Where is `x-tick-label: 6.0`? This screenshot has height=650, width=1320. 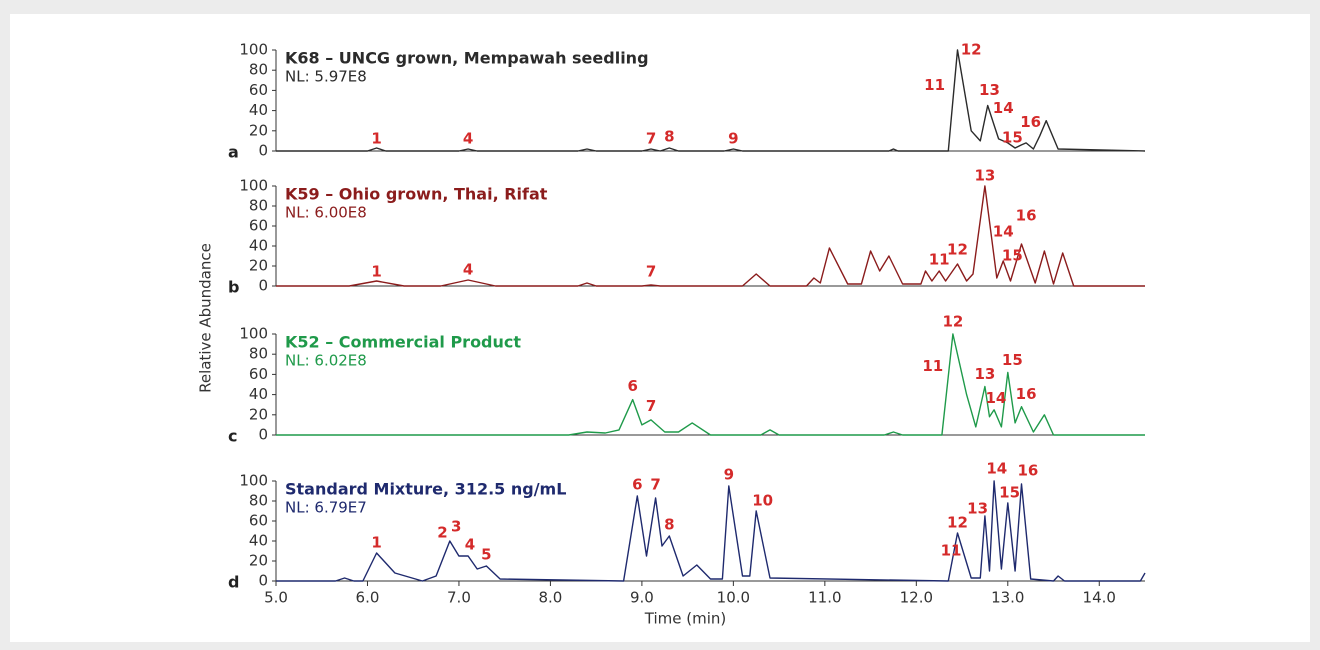 x-tick-label: 6.0 is located at coordinates (368, 598).